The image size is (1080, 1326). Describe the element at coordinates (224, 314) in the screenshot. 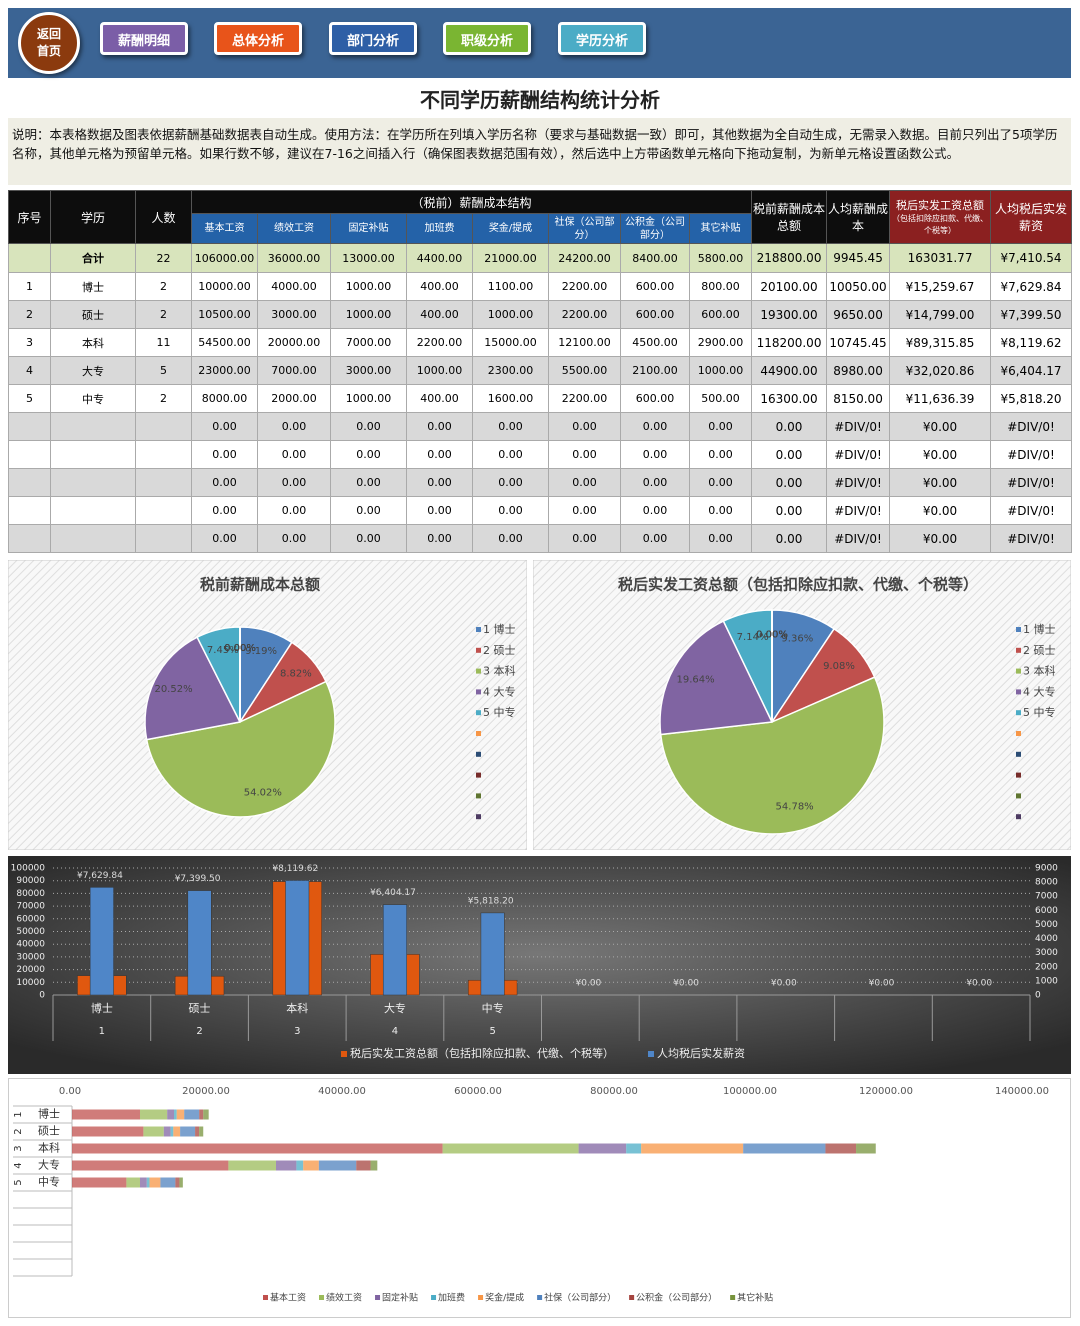

I see `table-cell: 10500.00` at that location.